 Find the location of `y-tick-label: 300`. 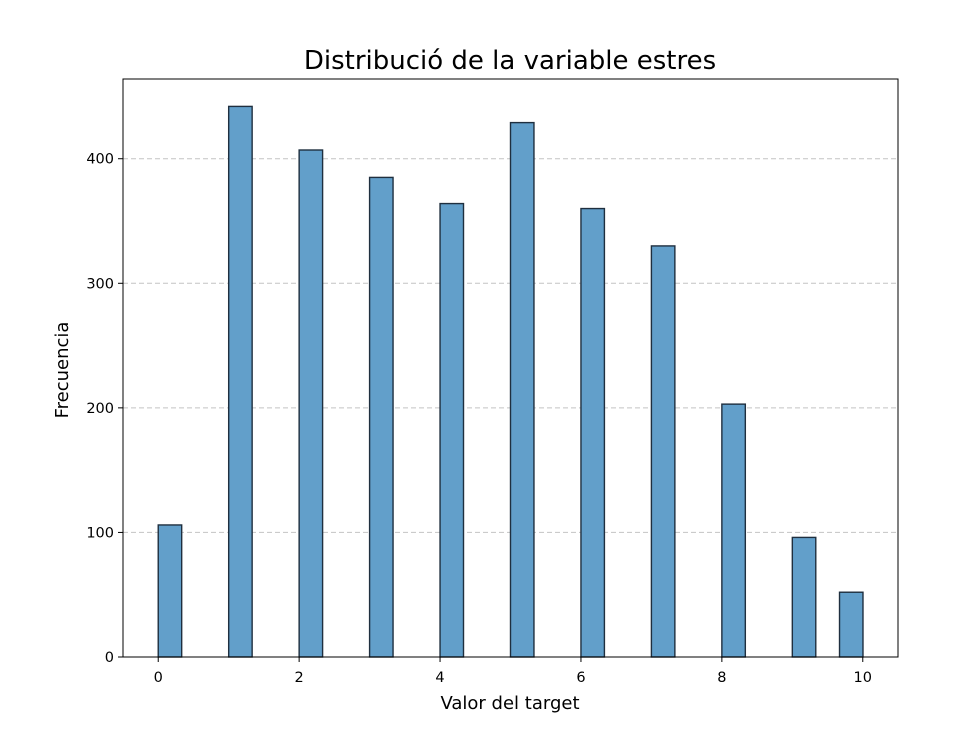

y-tick-label: 300 is located at coordinates (100, 284).